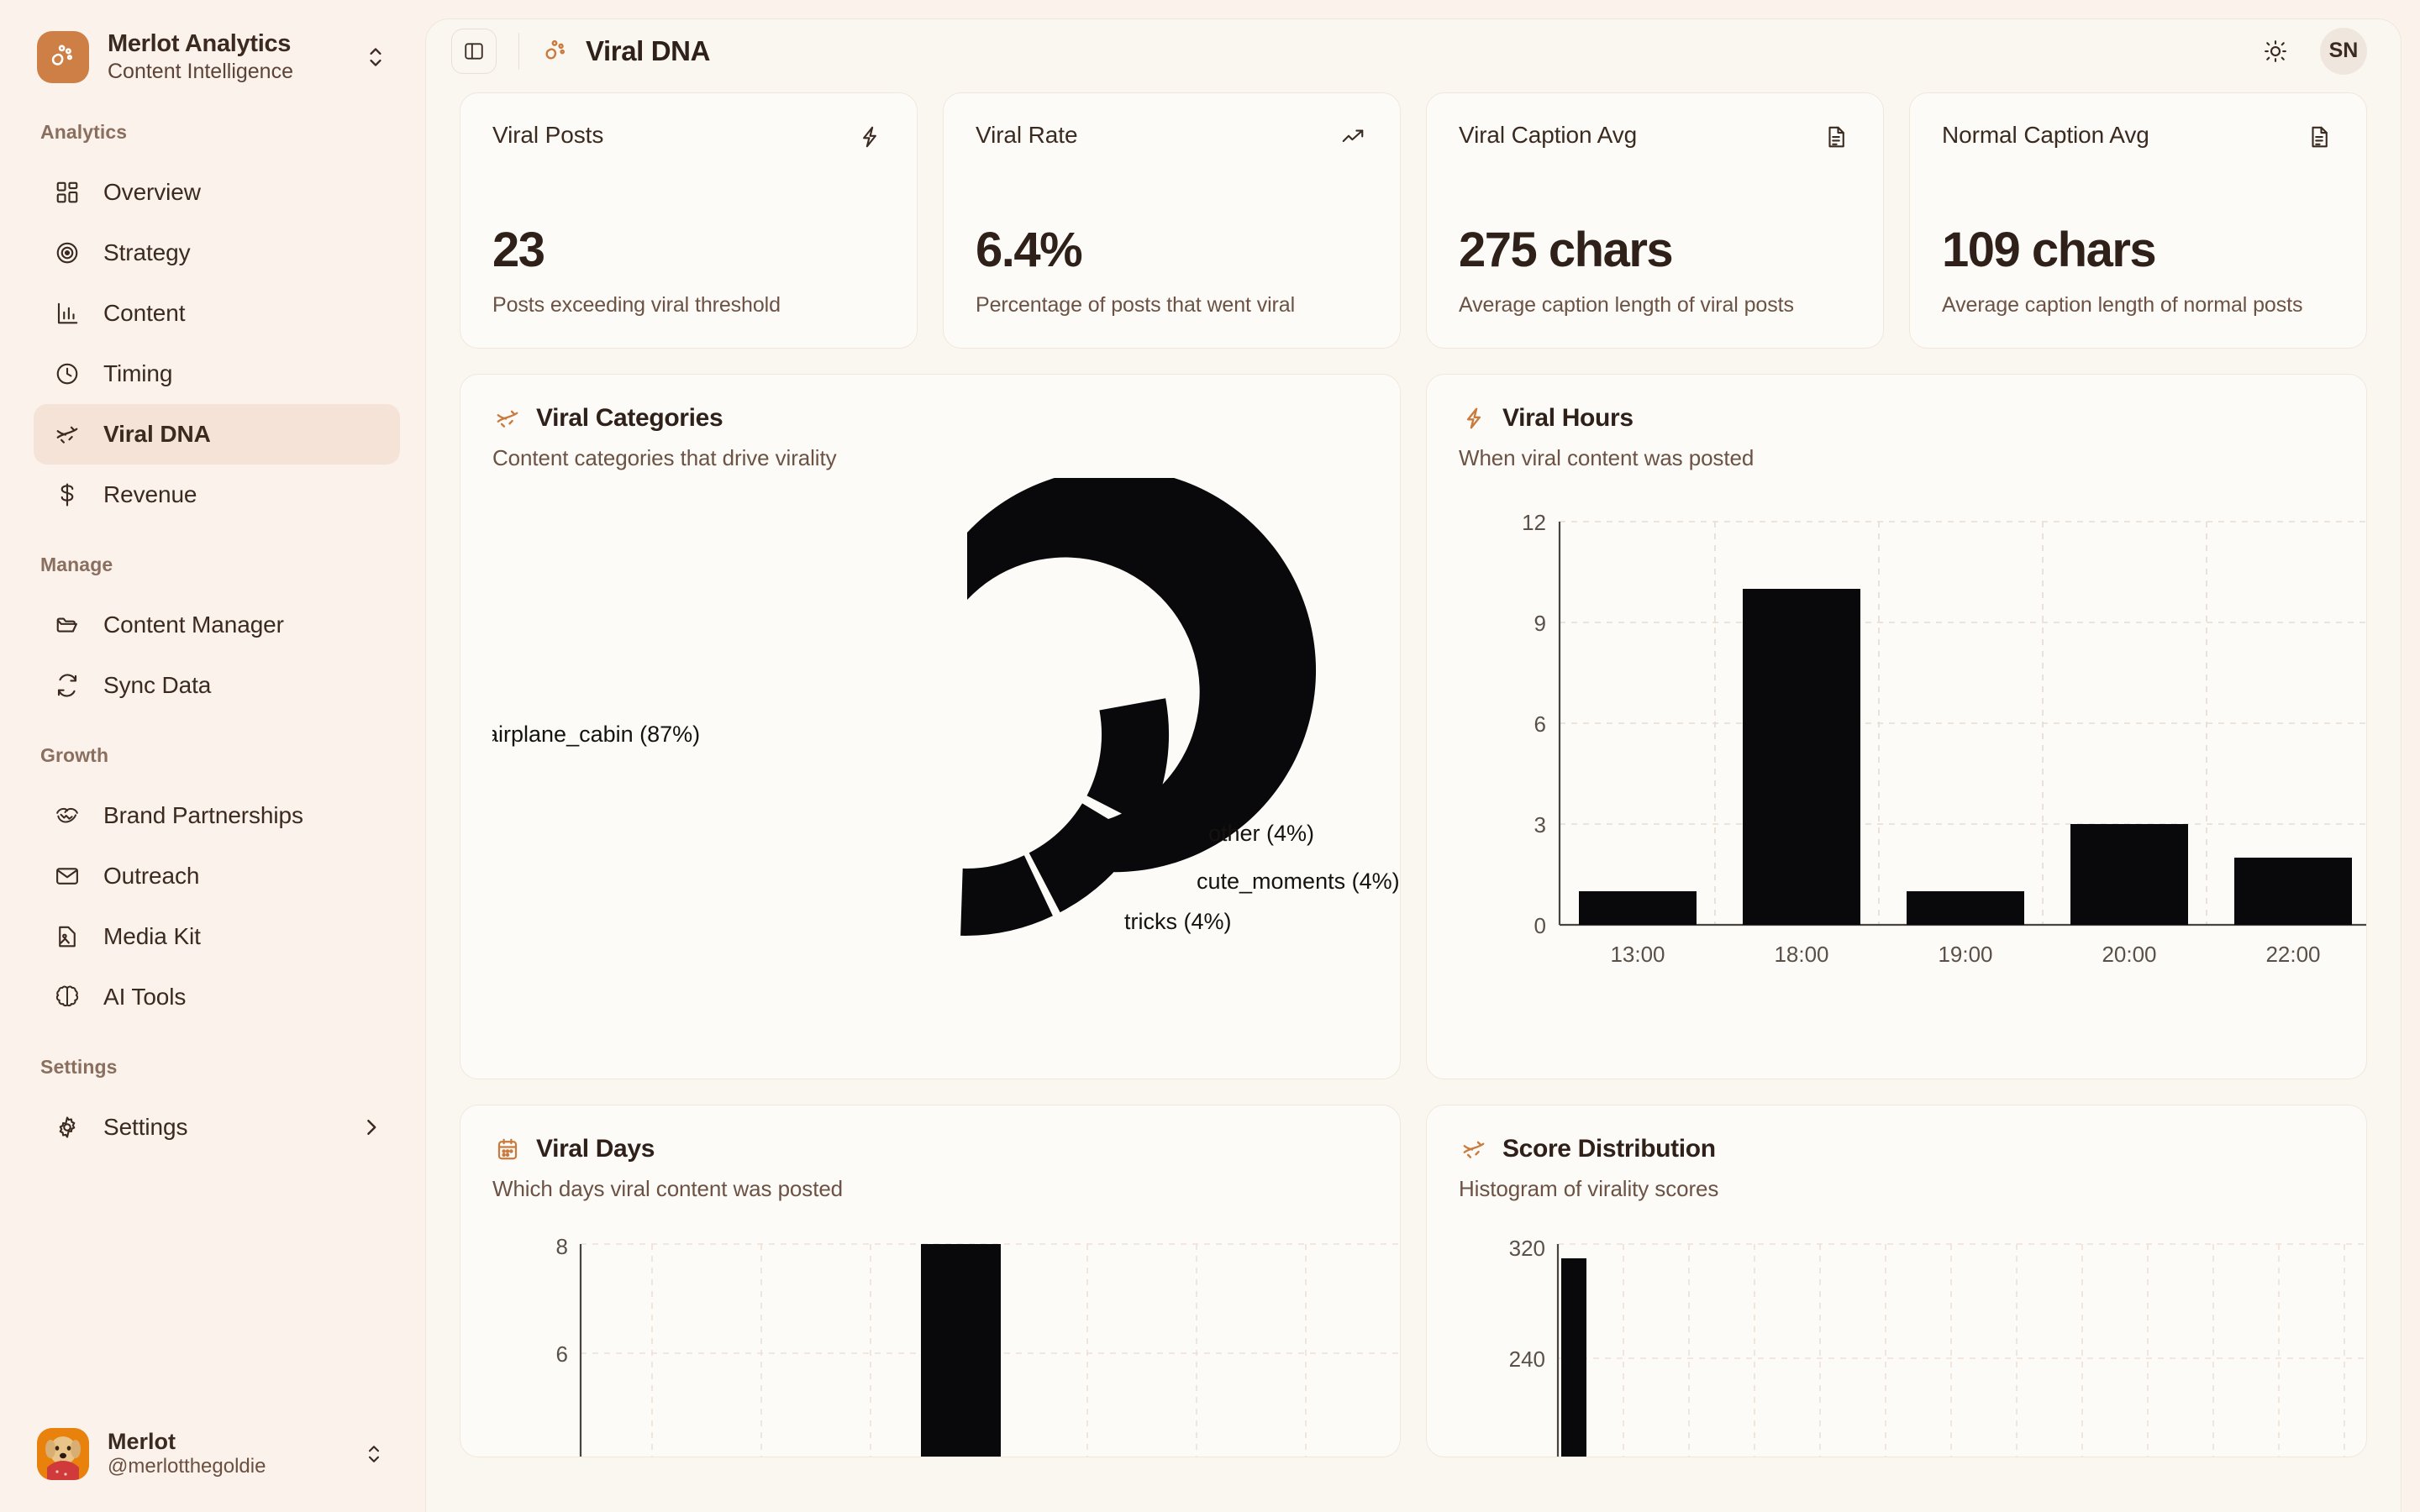  Describe the element at coordinates (1527, 1248) in the screenshot. I see `y-tick-label: 320` at that location.